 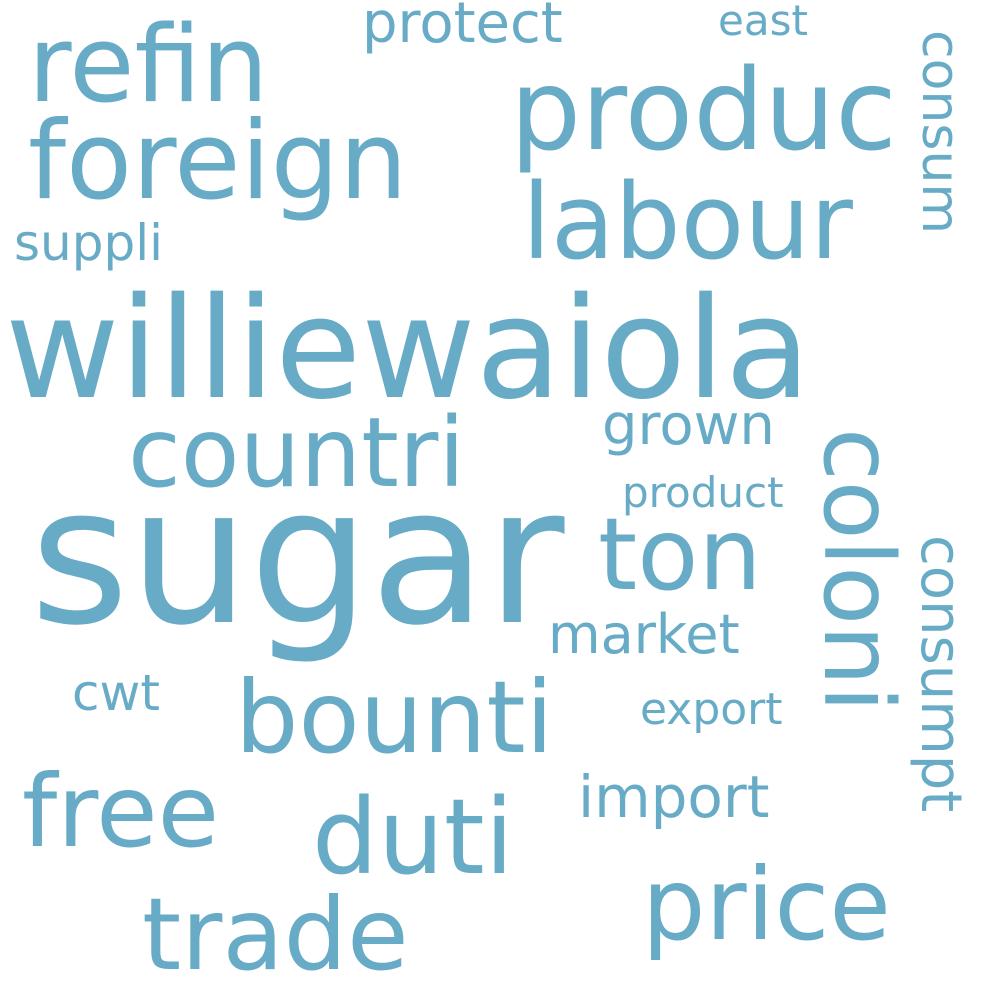 What do you see at coordinates (858, 570) in the screenshot?
I see `word-coloni: coloni` at bounding box center [858, 570].